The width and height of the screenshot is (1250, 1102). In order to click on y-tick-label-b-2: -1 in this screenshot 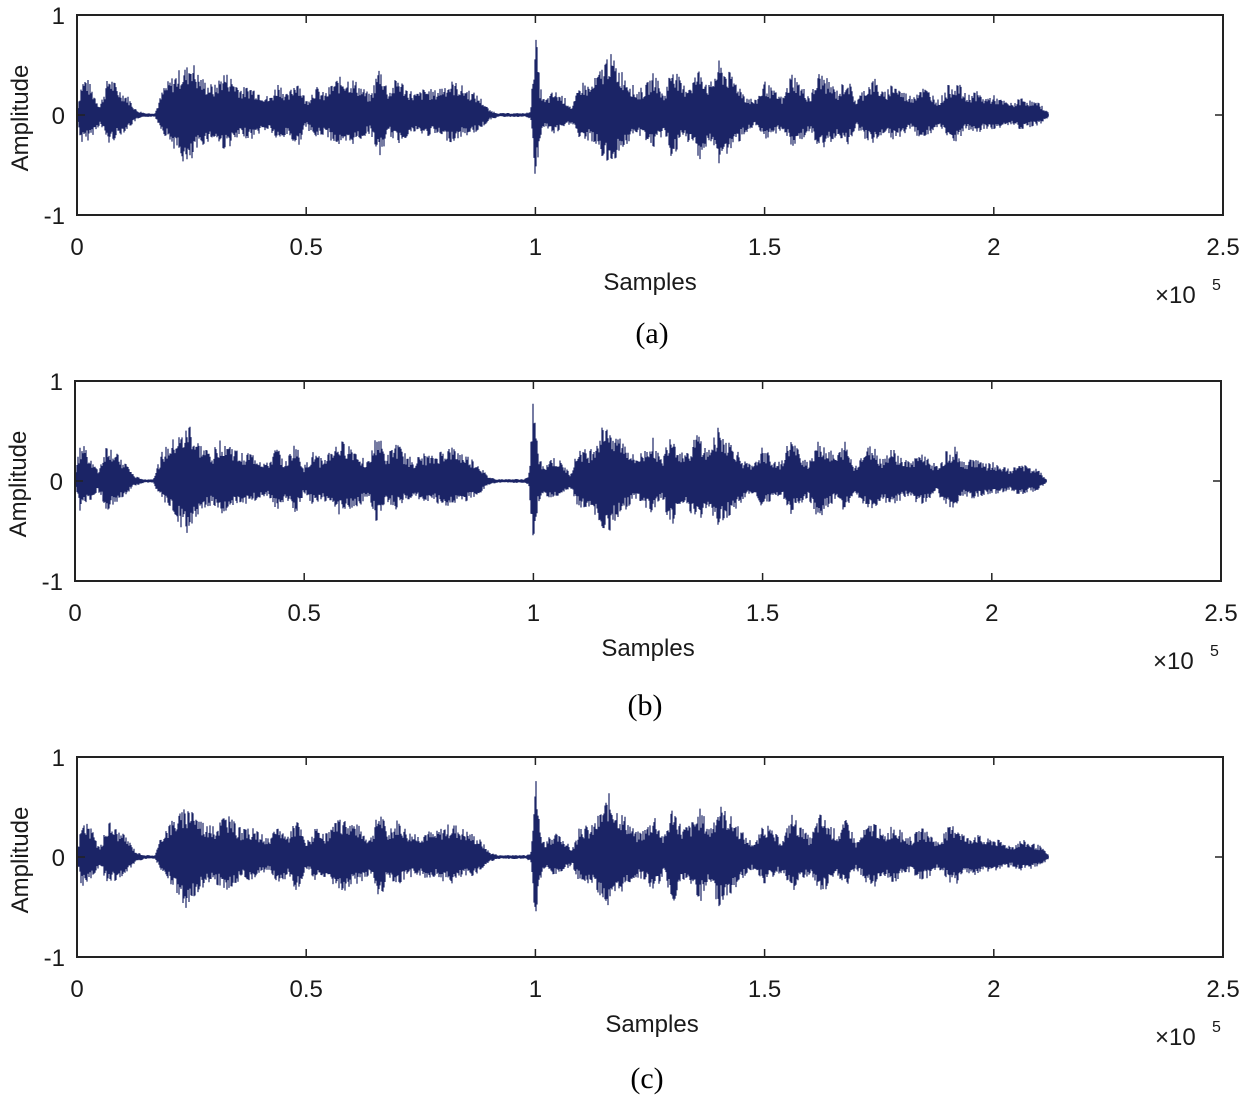, I will do `click(52, 582)`.